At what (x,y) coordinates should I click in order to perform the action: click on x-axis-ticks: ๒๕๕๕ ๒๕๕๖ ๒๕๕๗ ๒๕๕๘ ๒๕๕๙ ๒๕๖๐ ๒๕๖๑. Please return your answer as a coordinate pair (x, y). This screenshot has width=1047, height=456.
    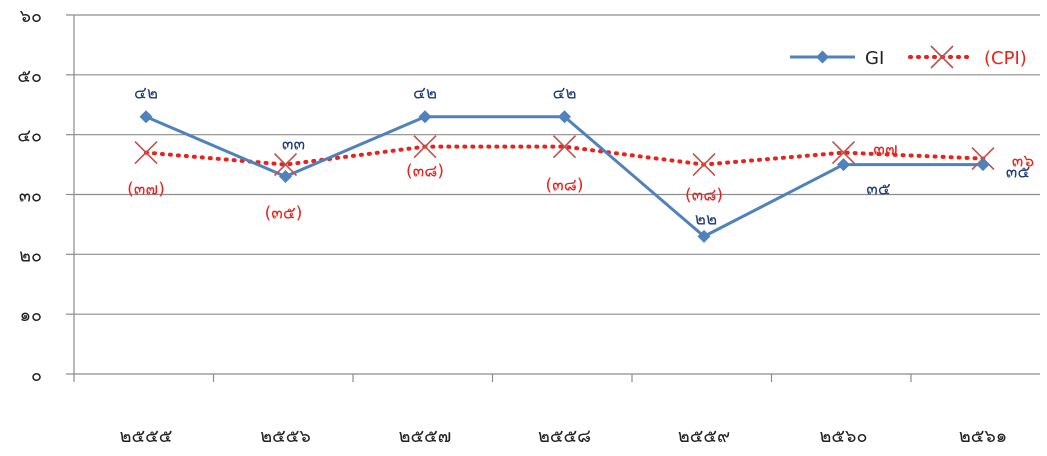
    Looking at the image, I should click on (564, 436).